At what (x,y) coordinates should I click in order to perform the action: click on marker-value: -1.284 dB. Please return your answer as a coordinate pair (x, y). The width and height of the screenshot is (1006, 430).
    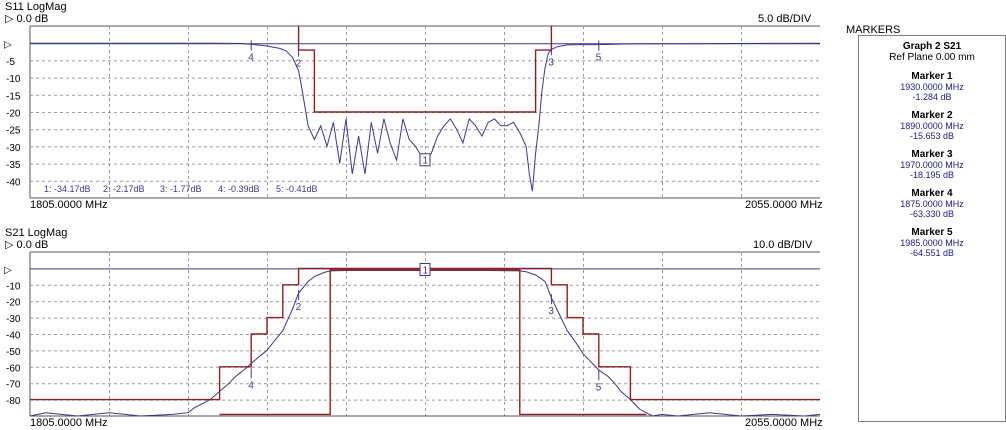
    Looking at the image, I should click on (932, 97).